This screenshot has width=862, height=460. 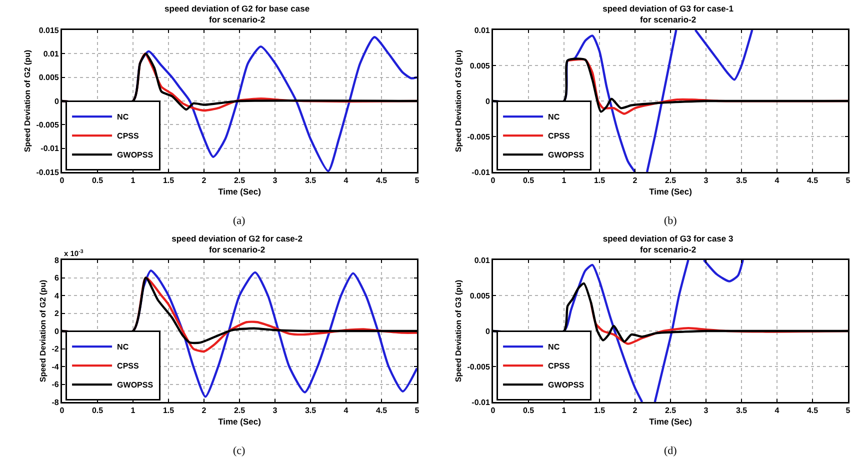 I want to click on text: (d), so click(x=671, y=451).